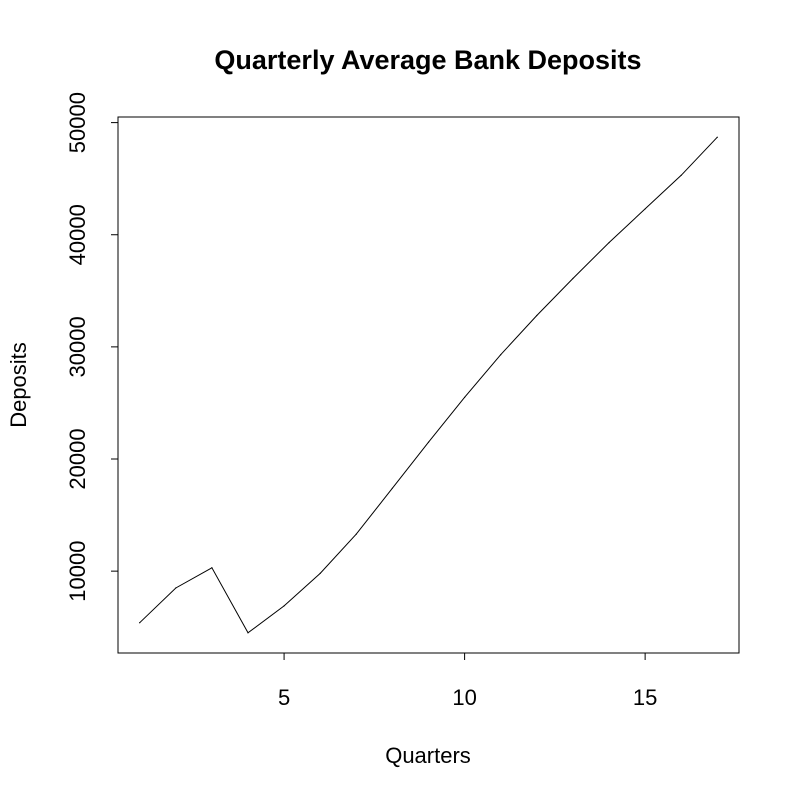  I want to click on y-tick-label: 20000, so click(77, 458).